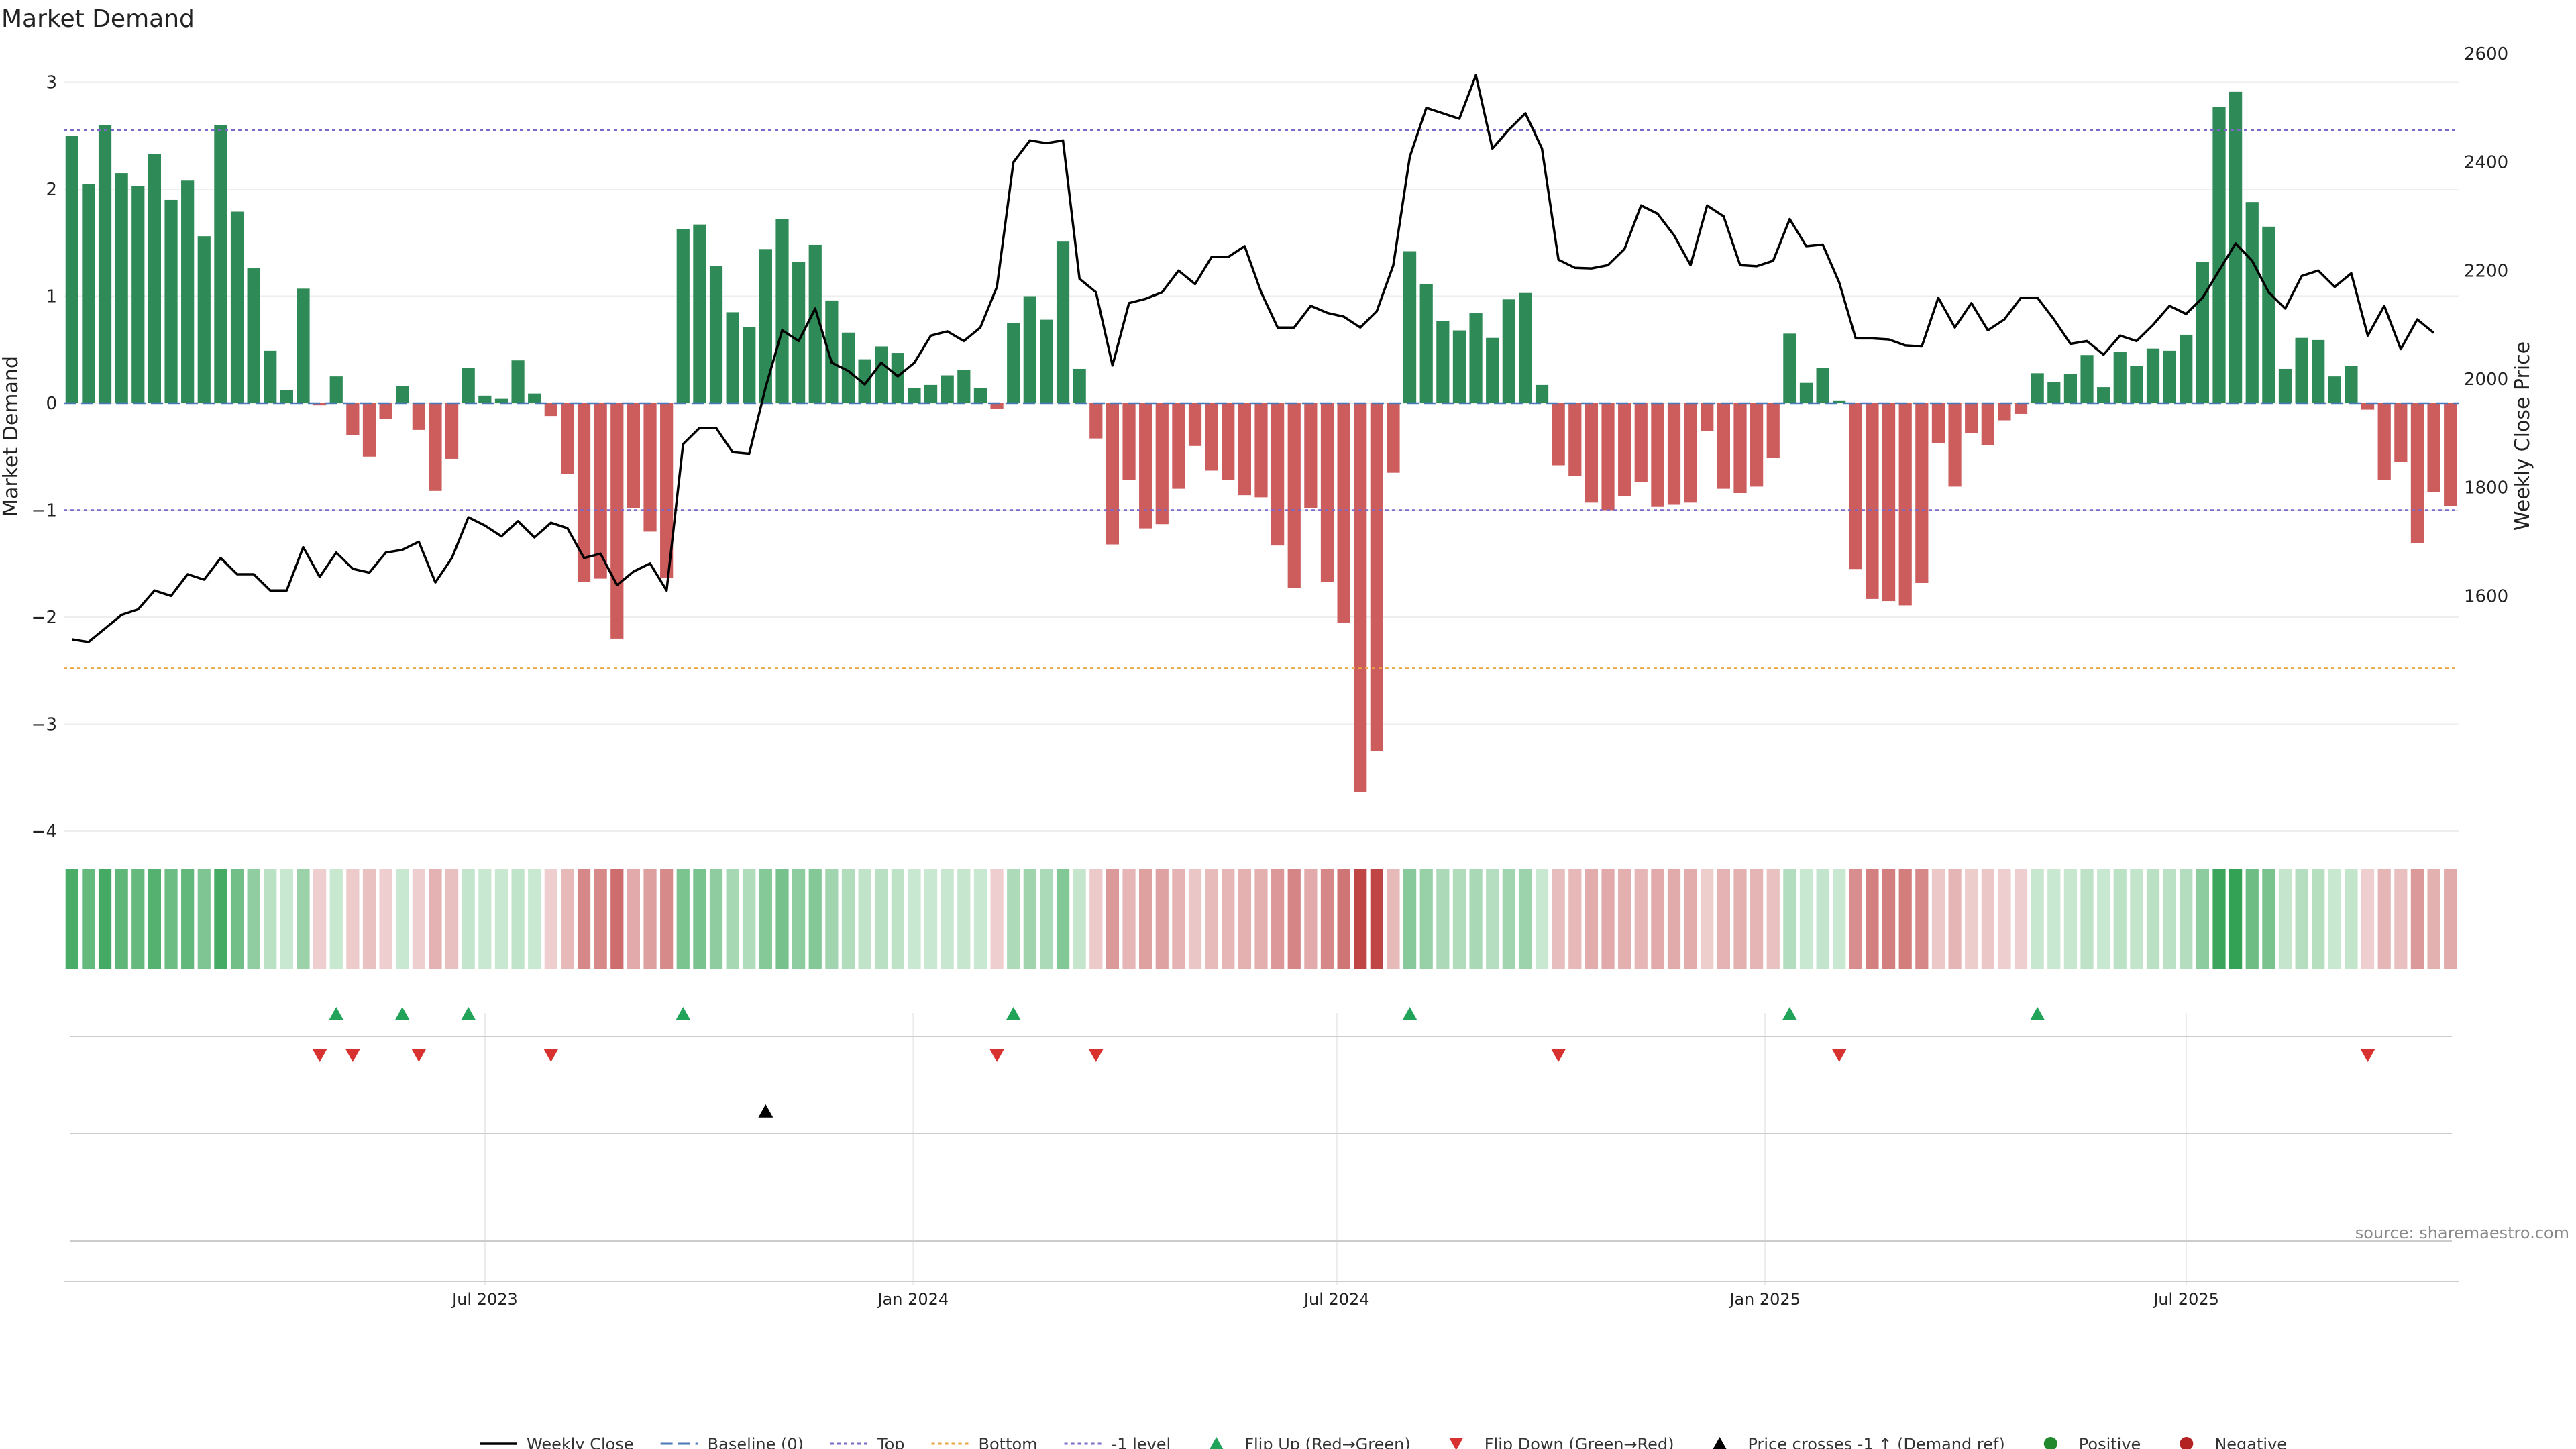 The width and height of the screenshot is (2576, 1449). What do you see at coordinates (2250, 1442) in the screenshot?
I see `legend-label: Negative` at bounding box center [2250, 1442].